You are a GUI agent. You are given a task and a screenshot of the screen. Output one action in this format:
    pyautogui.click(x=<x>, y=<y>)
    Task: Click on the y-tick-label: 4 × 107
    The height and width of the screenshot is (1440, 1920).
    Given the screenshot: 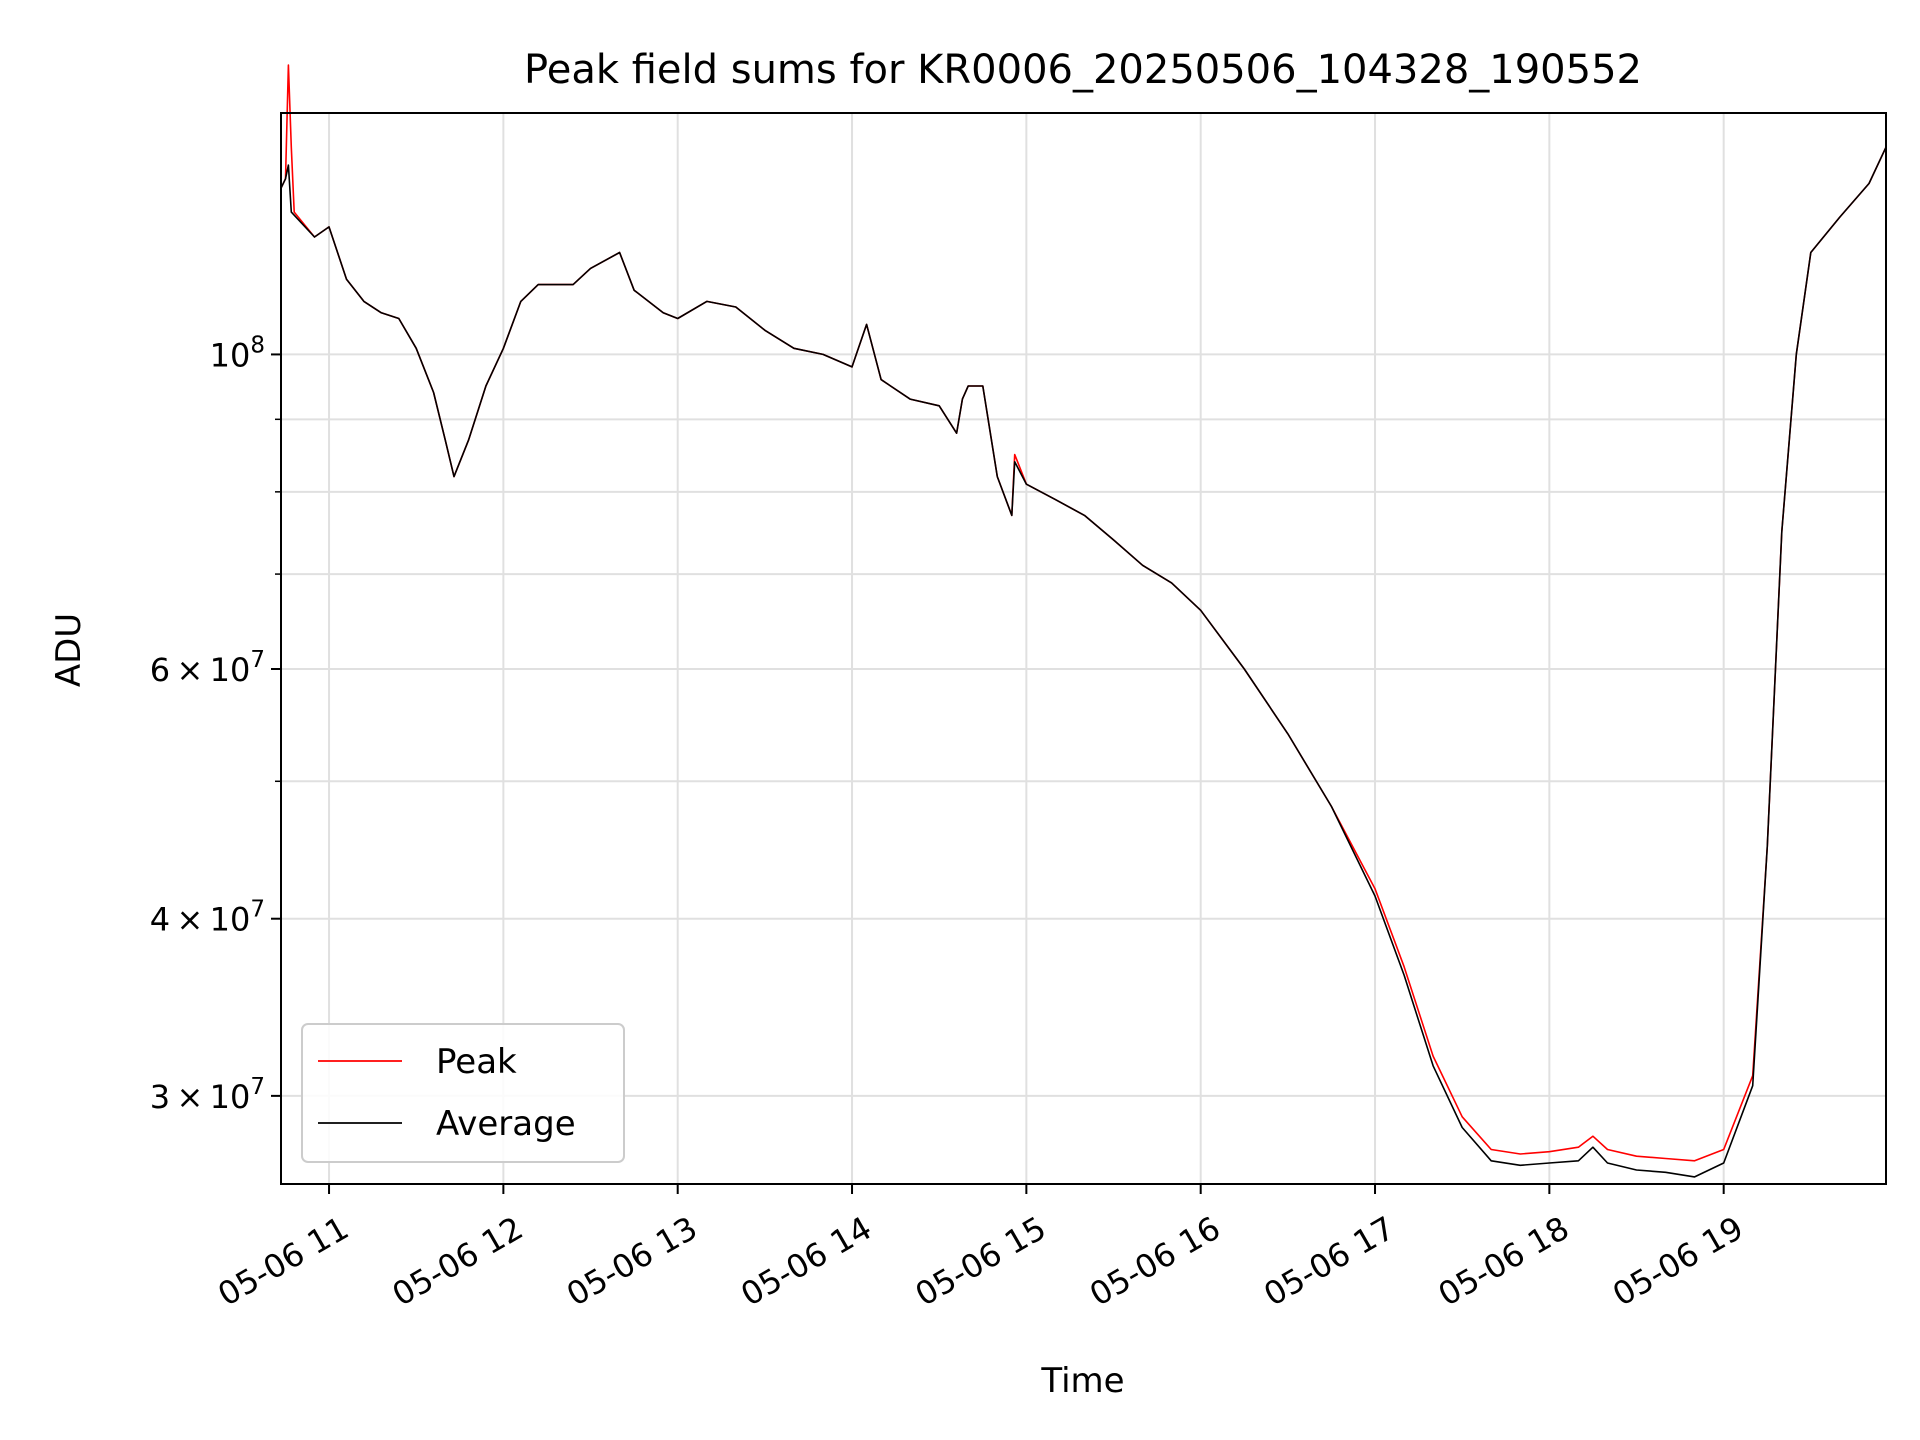 What is the action you would take?
    pyautogui.click(x=207, y=918)
    